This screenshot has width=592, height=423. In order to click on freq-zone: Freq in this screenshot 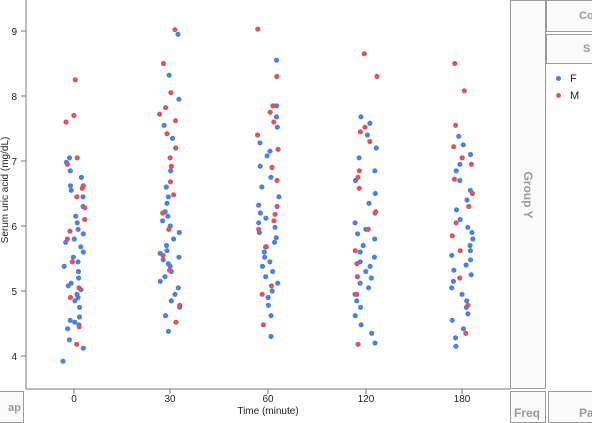, I will do `click(528, 407)`.